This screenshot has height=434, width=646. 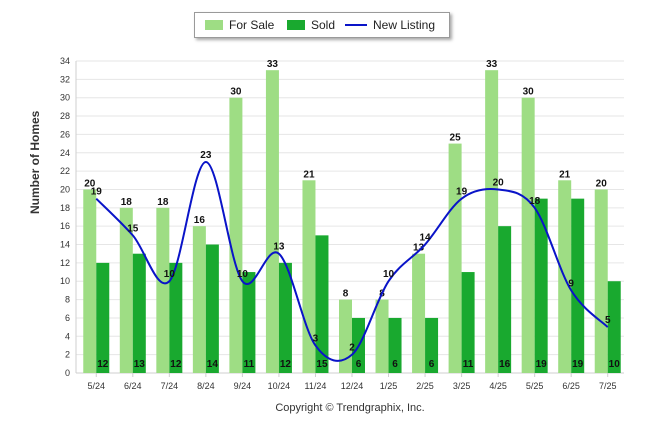 What do you see at coordinates (462, 386) in the screenshot?
I see `x-tick-label: 3/25` at bounding box center [462, 386].